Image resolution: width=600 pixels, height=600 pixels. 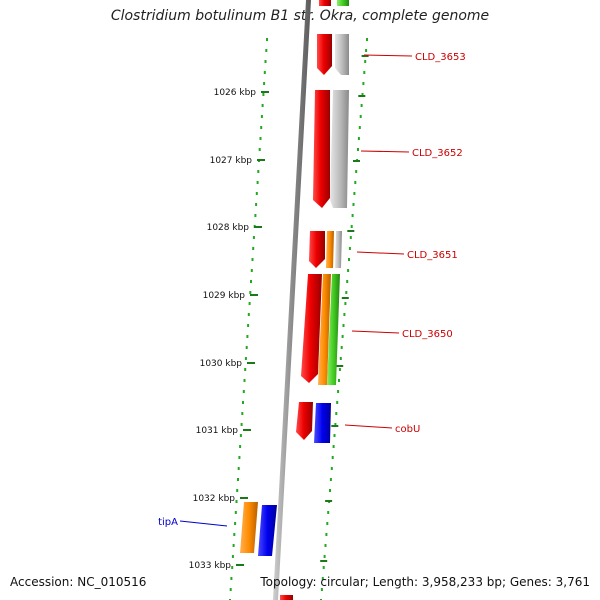 I want to click on gene-label: tipA, so click(x=168, y=522).